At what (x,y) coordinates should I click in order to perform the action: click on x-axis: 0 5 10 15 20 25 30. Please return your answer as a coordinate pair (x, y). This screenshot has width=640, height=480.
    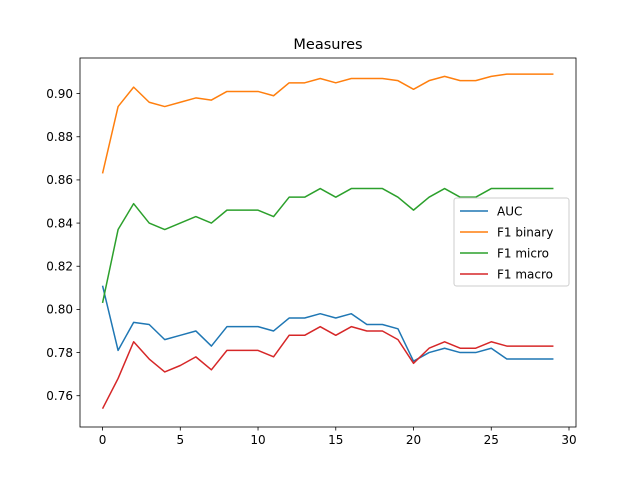
    Looking at the image, I should click on (338, 437).